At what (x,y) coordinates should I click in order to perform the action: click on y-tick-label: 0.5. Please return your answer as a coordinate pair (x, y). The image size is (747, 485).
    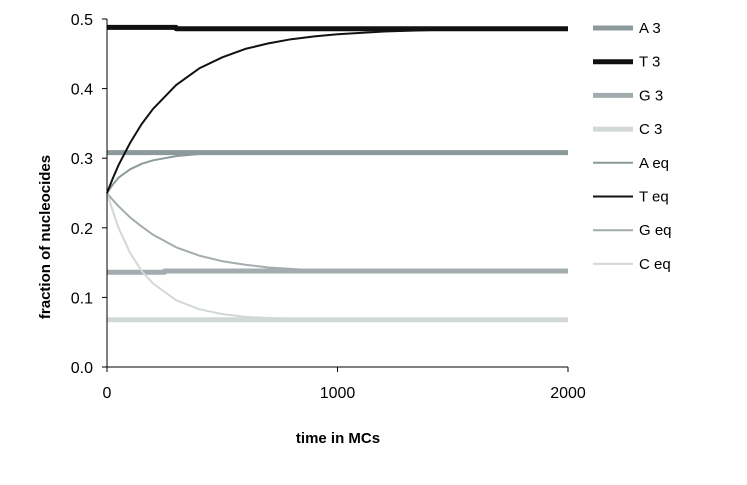
    Looking at the image, I should click on (82, 20).